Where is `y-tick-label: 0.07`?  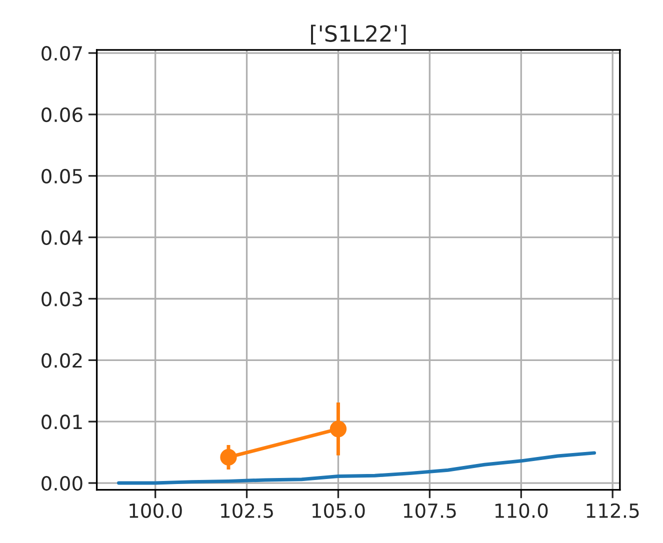
y-tick-label: 0.07 is located at coordinates (62, 53).